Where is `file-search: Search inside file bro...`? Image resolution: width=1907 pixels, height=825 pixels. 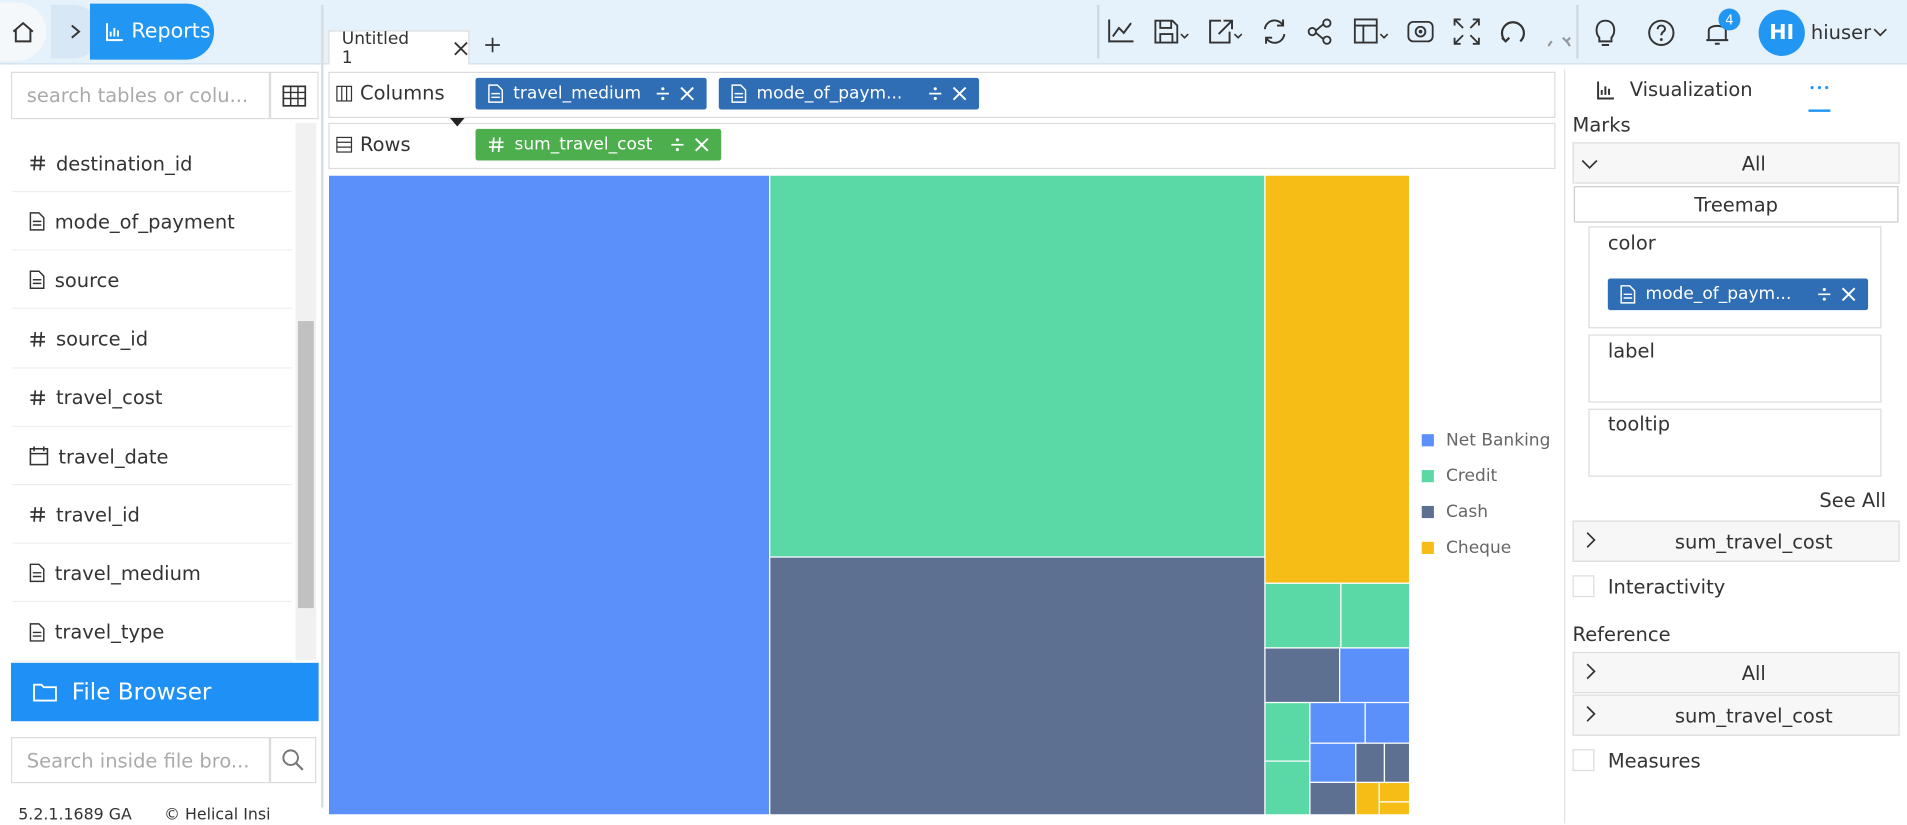
file-search: Search inside file bro... is located at coordinates (140, 760).